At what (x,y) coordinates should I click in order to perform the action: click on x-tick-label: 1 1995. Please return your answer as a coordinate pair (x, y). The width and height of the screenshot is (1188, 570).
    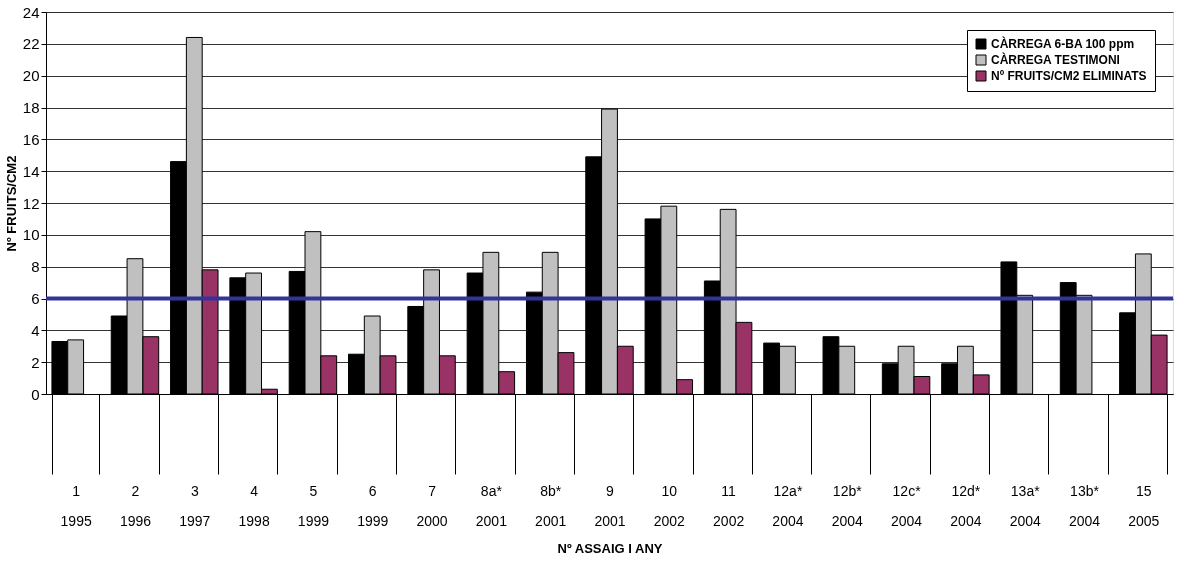
    Looking at the image, I should click on (76, 505).